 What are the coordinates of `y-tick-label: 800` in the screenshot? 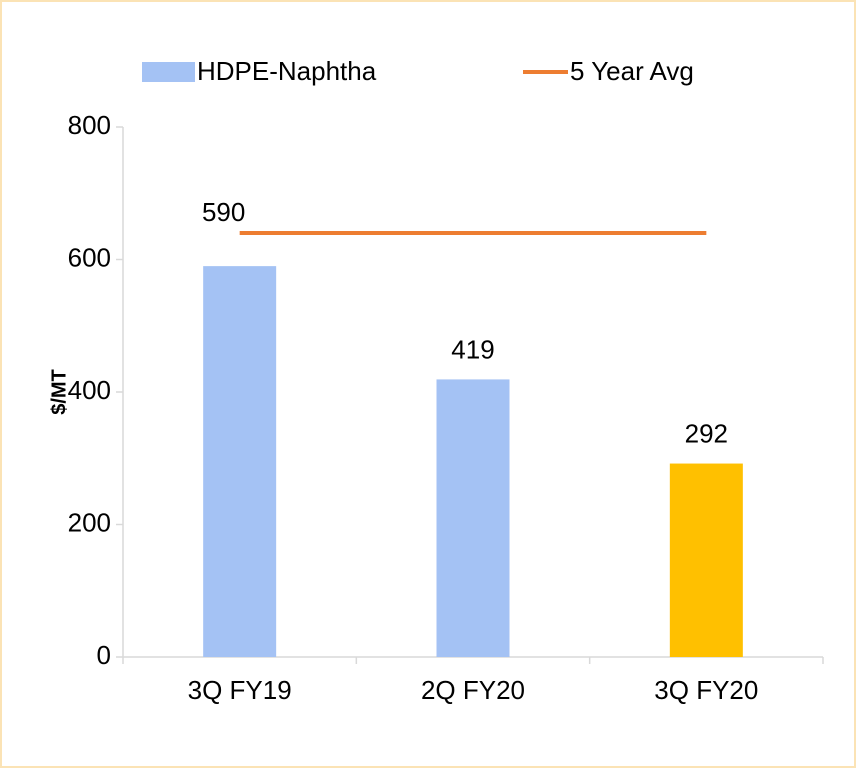 It's located at (89, 125).